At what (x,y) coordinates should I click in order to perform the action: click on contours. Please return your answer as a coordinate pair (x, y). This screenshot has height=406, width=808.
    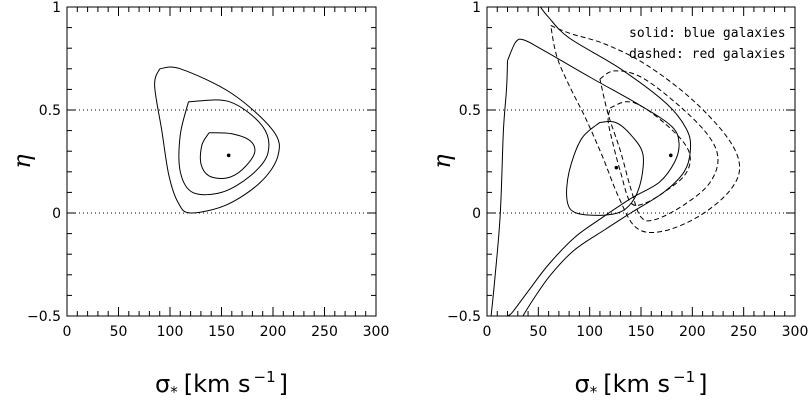
    Looking at the image, I should click on (217, 140).